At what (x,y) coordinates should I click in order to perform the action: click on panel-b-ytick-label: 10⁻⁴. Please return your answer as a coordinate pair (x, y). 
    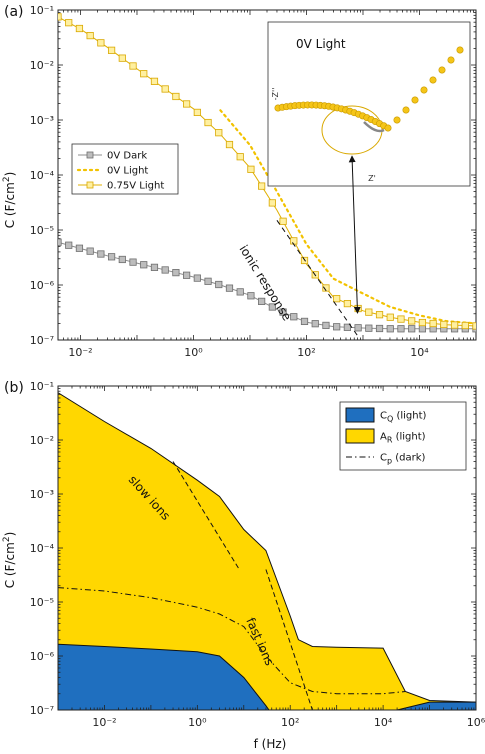
    Looking at the image, I should click on (42, 548).